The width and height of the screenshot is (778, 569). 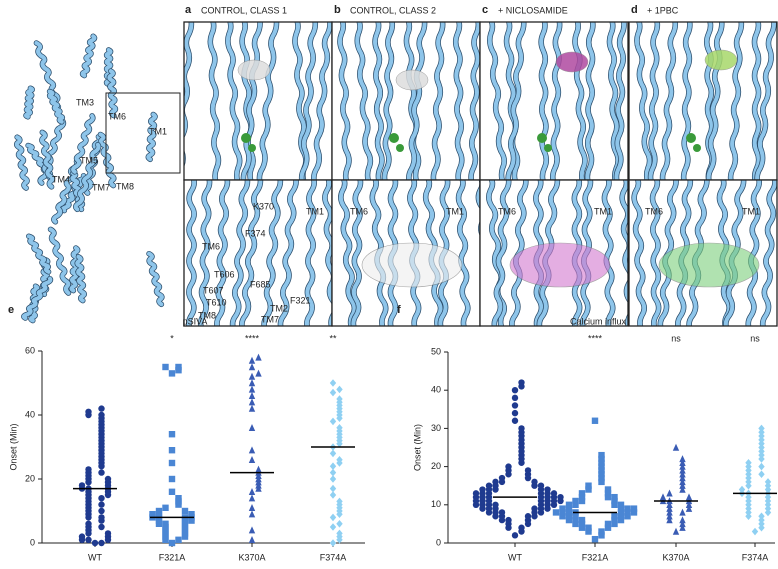 I want to click on y-axis-label: Onset (Min), so click(x=13, y=446).